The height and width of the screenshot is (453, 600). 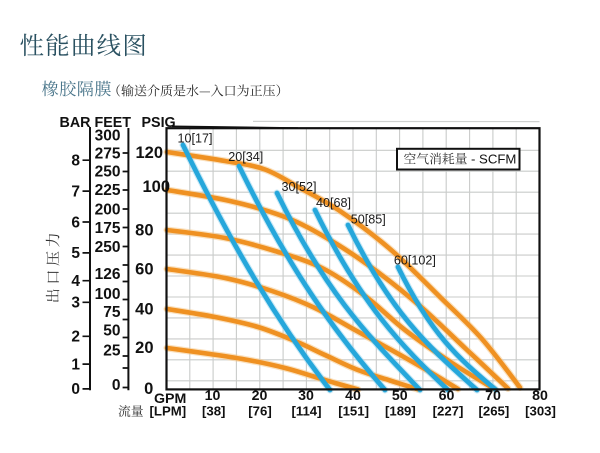 What do you see at coordinates (75, 191) in the screenshot?
I see `svg-text: 7` at bounding box center [75, 191].